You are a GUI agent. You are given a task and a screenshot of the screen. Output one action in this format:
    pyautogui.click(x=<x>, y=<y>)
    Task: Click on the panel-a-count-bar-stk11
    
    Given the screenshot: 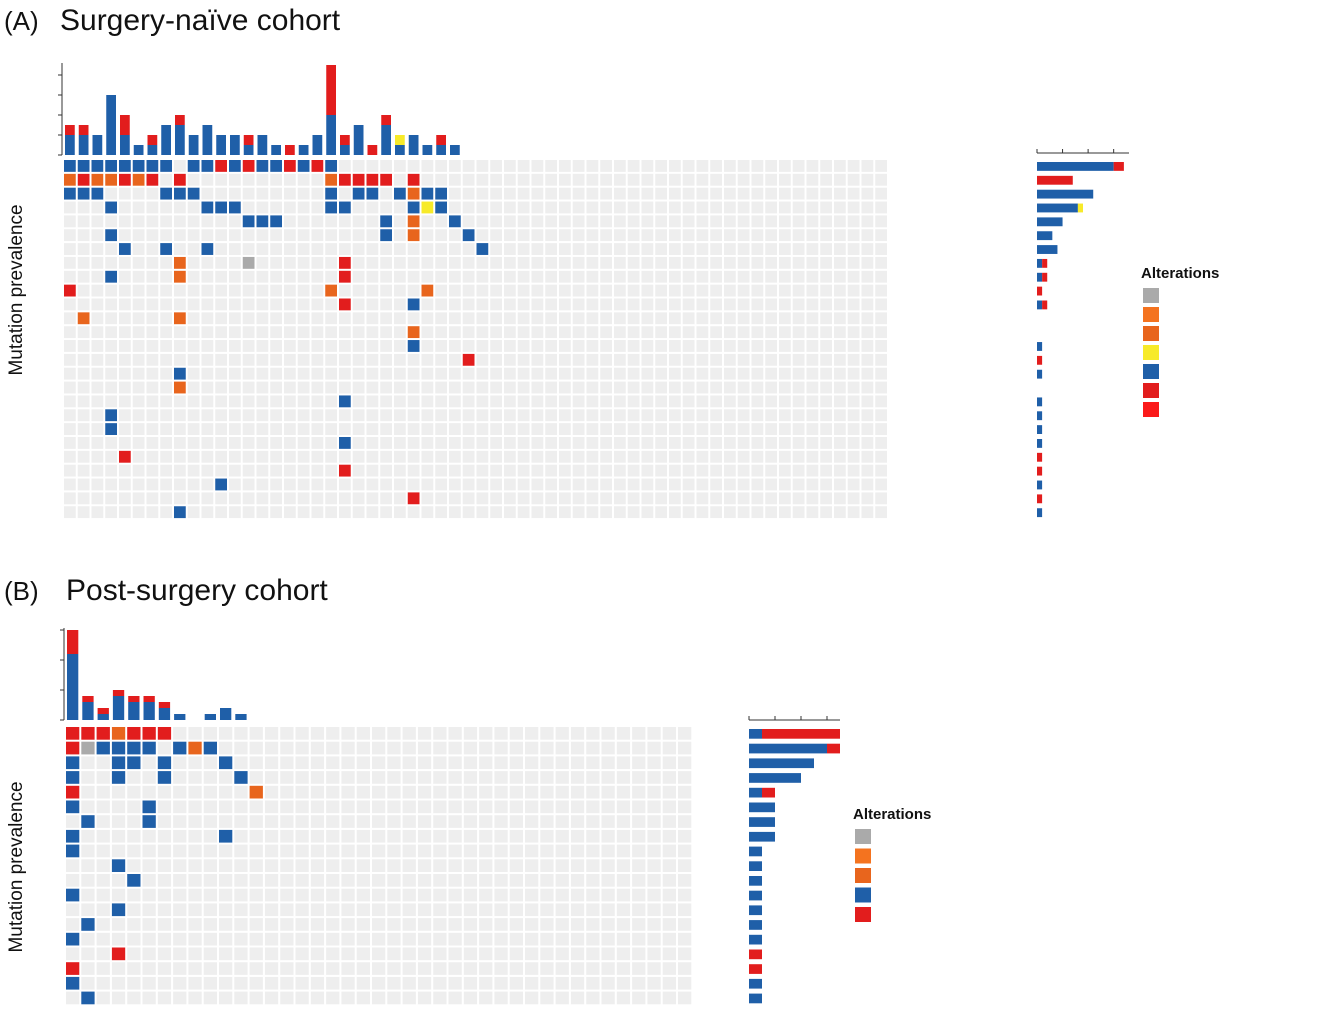 What is the action you would take?
    pyautogui.click(x=1040, y=485)
    